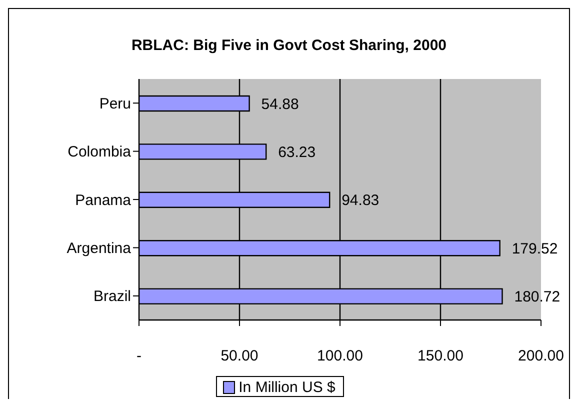  I want to click on y-tick-label: Argentina, so click(99, 249).